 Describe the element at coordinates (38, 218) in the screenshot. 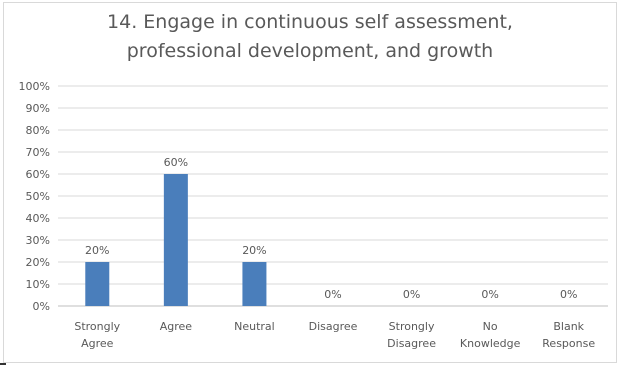

I see `y-tick-label: 40%` at that location.